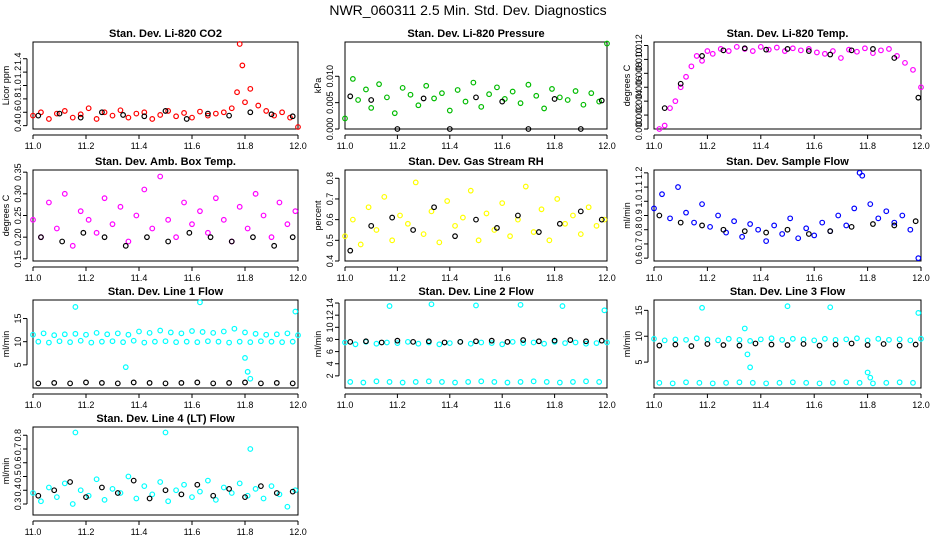 The width and height of the screenshot is (936, 540). I want to click on y-tick-label: 5, so click(639, 362).